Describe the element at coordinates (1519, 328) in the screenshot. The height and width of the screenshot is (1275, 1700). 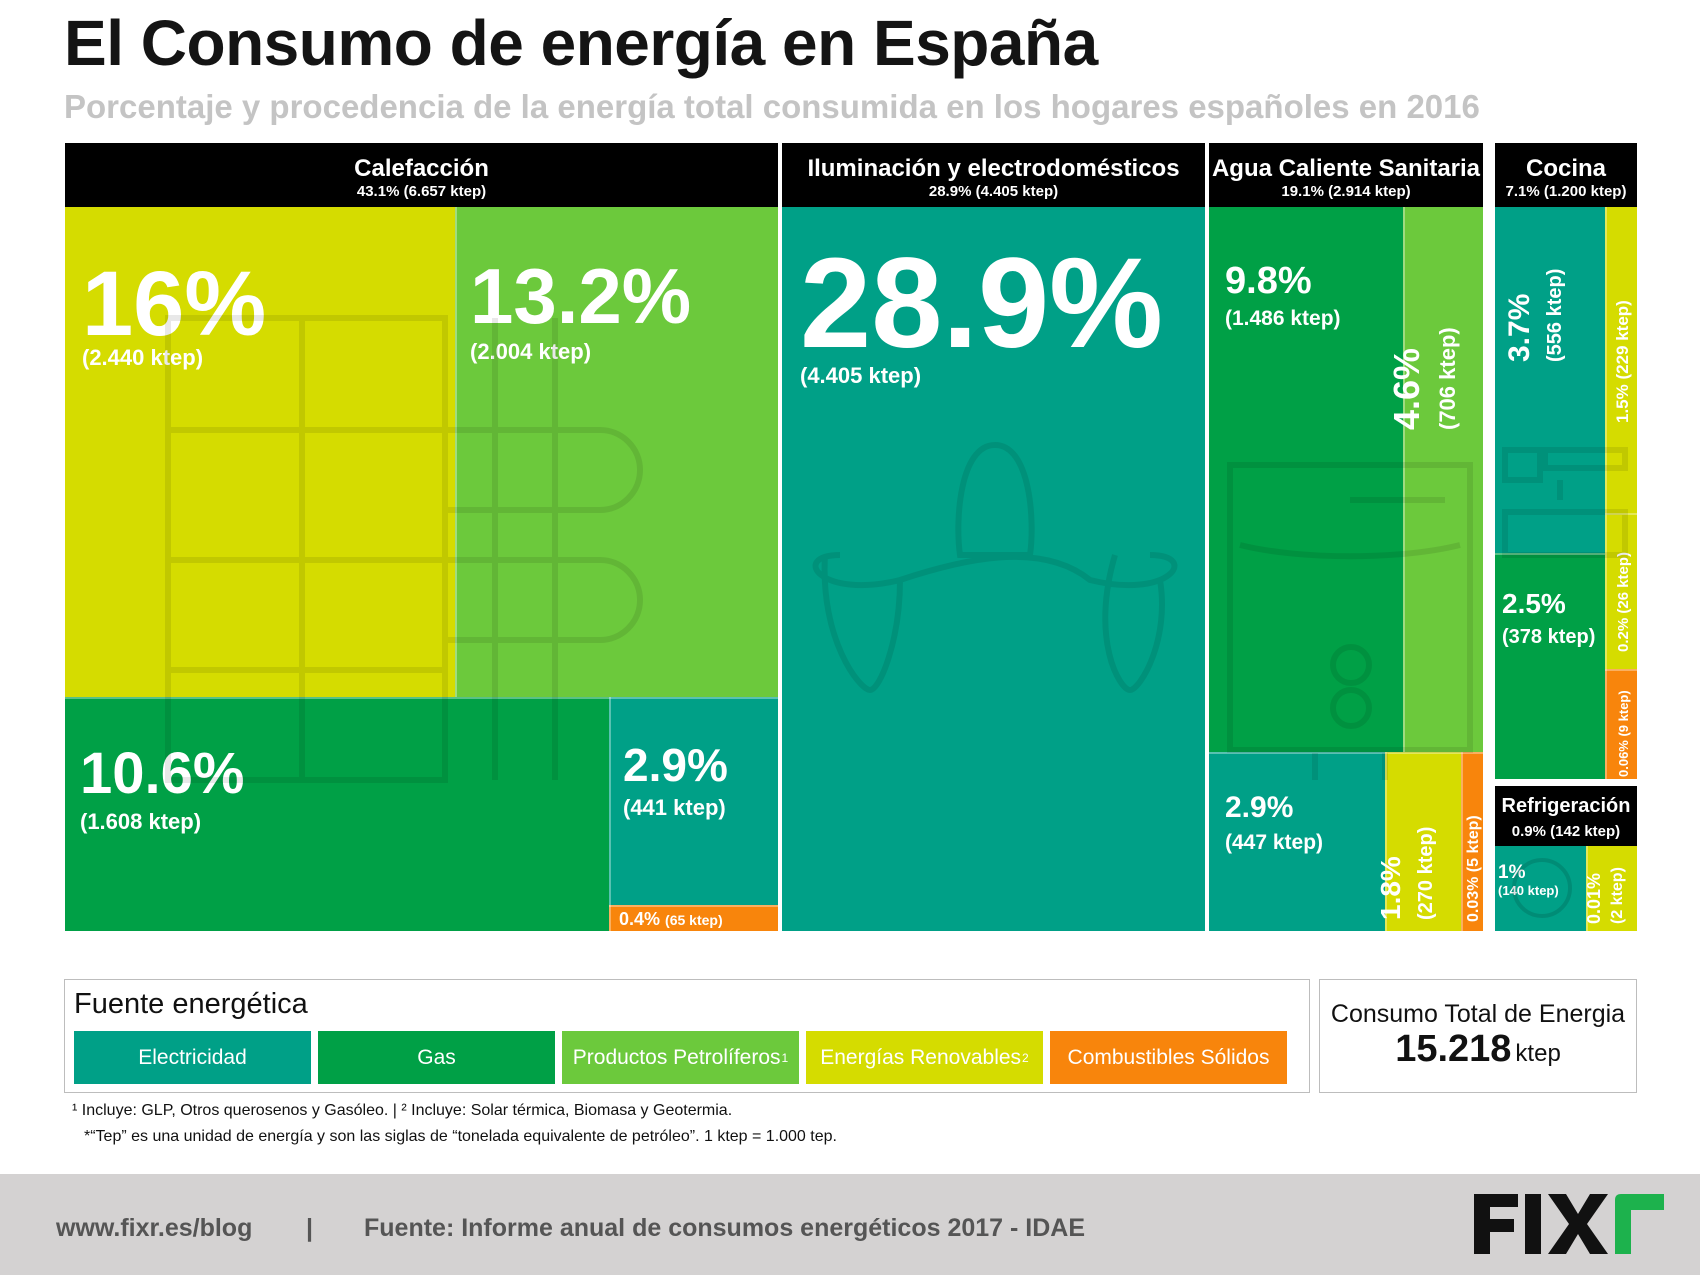
I see `cell-percentage: 3.7%` at that location.